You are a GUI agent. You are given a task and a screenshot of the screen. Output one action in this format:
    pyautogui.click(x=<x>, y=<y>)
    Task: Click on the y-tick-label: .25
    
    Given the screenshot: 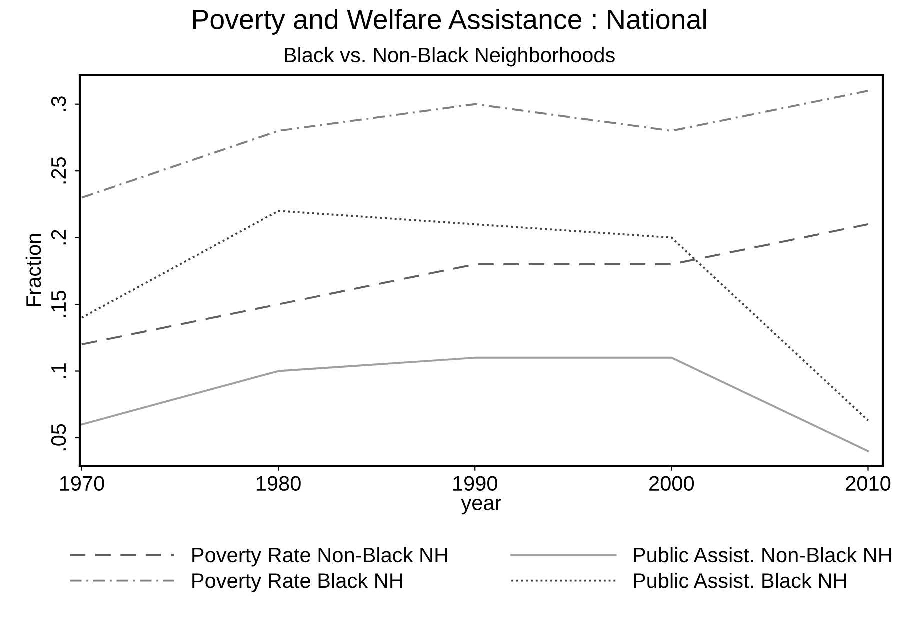 What is the action you would take?
    pyautogui.click(x=58, y=170)
    